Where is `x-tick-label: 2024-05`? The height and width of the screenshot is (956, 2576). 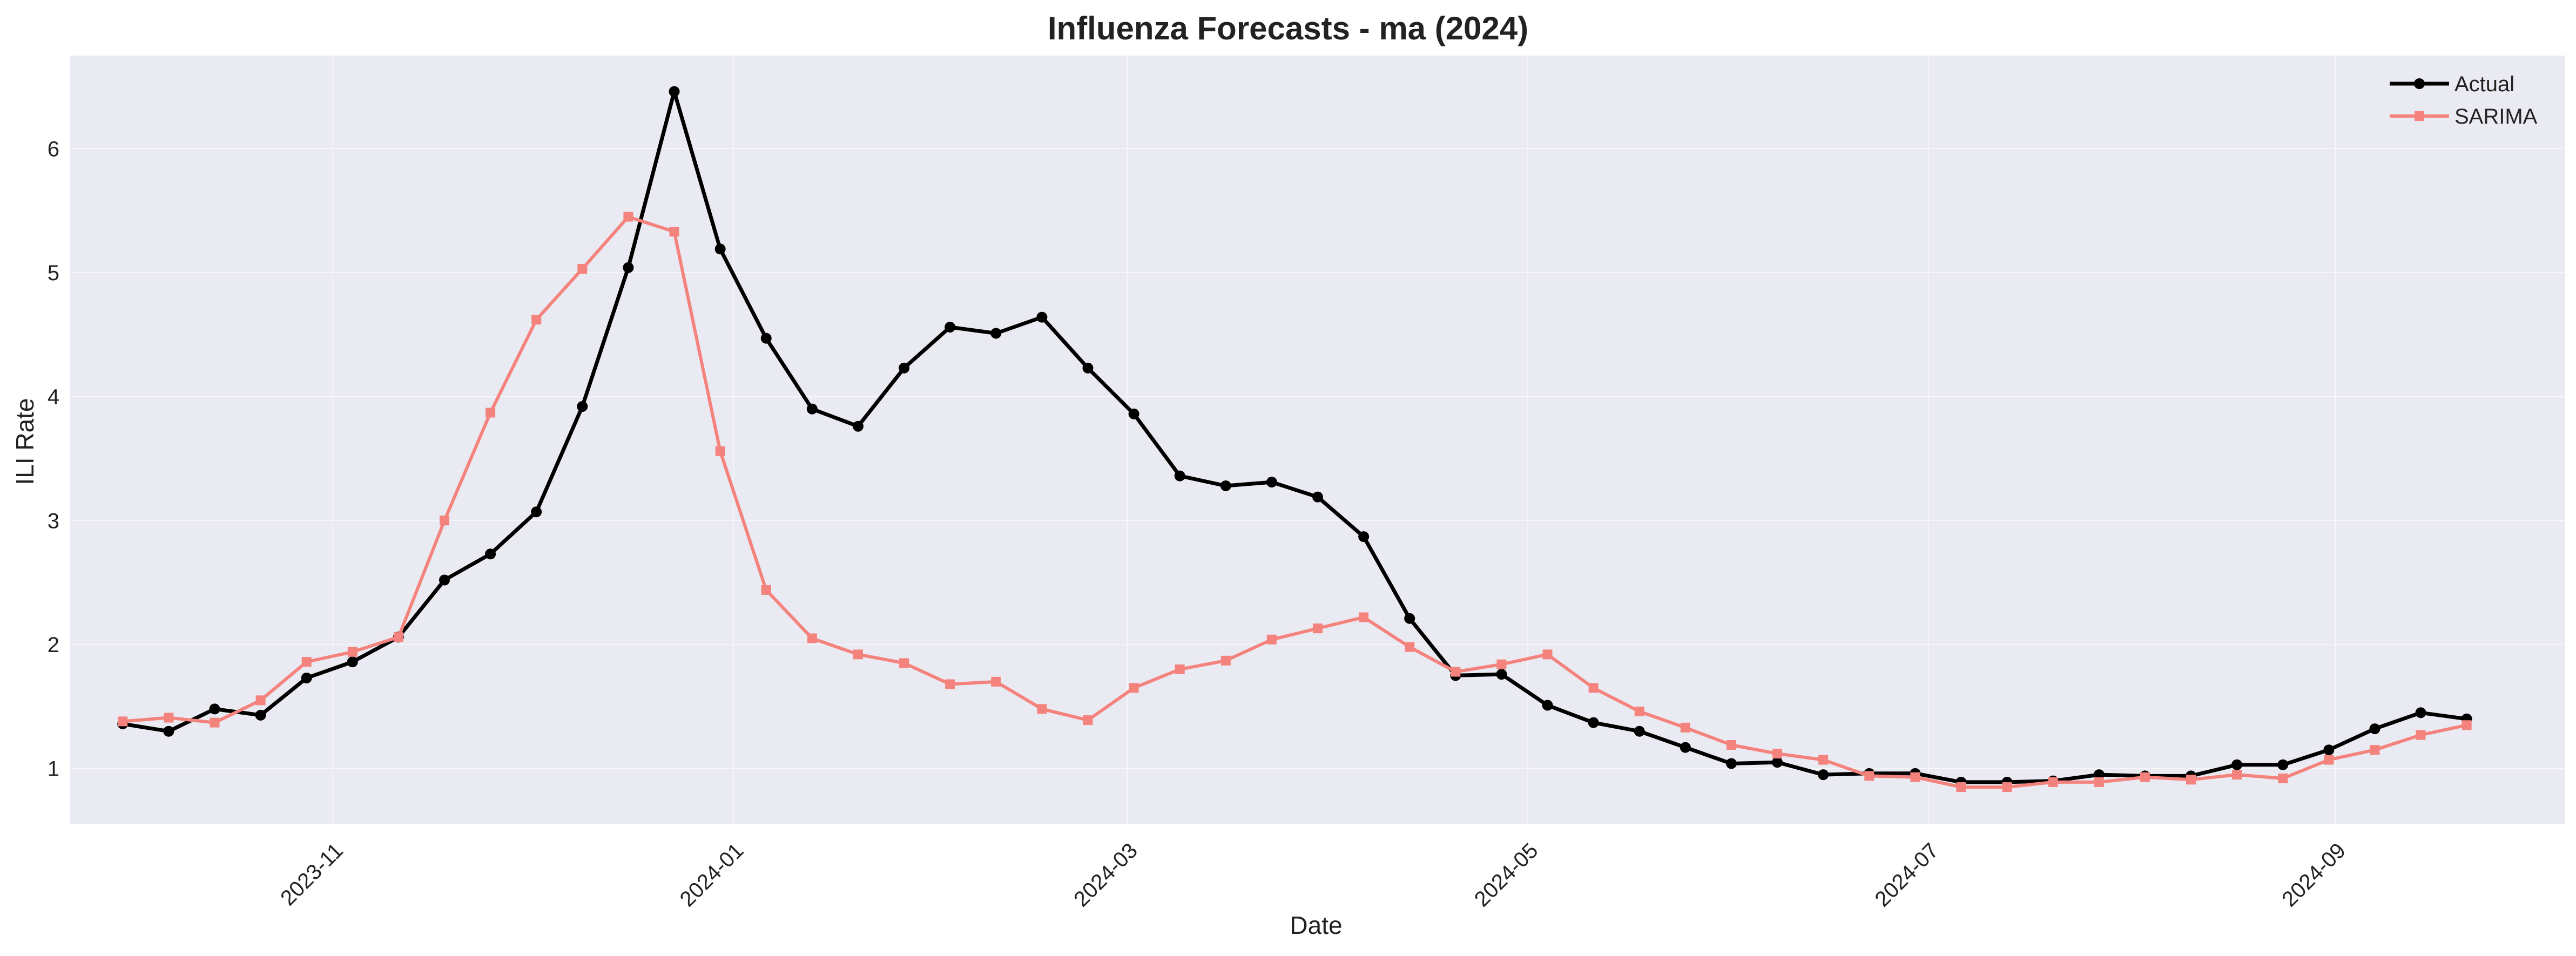 x-tick-label: 2024-05 is located at coordinates (1506, 875).